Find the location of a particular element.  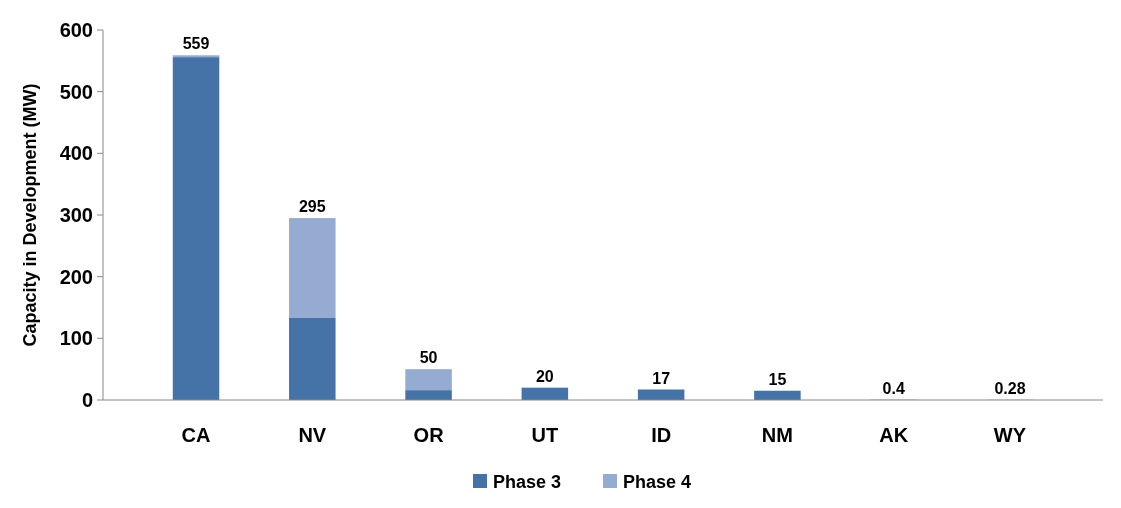

y-tick-label: 200 is located at coordinates (76, 276).